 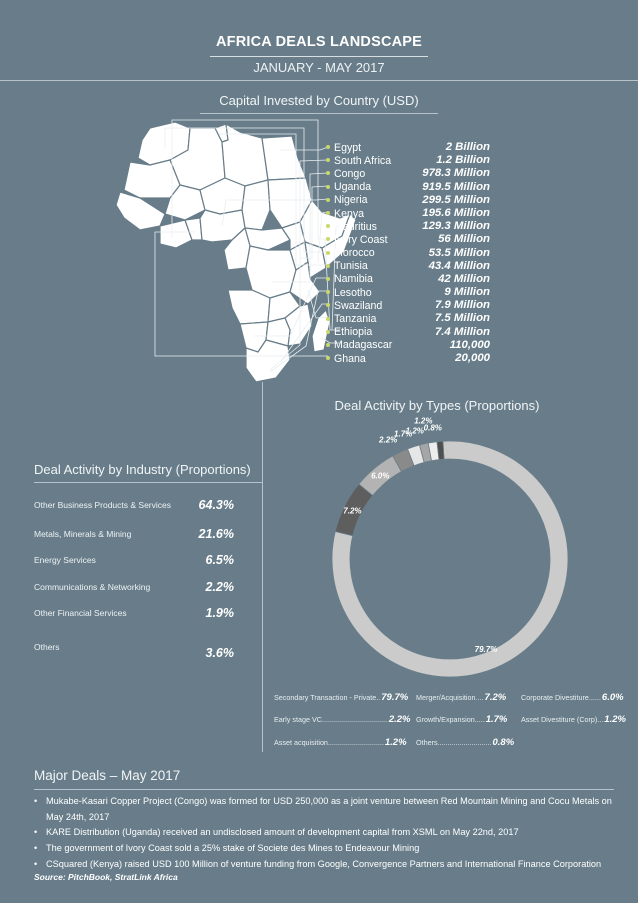 I want to click on legend-label: Secondary Transaction - Private.., so click(x=327, y=697).